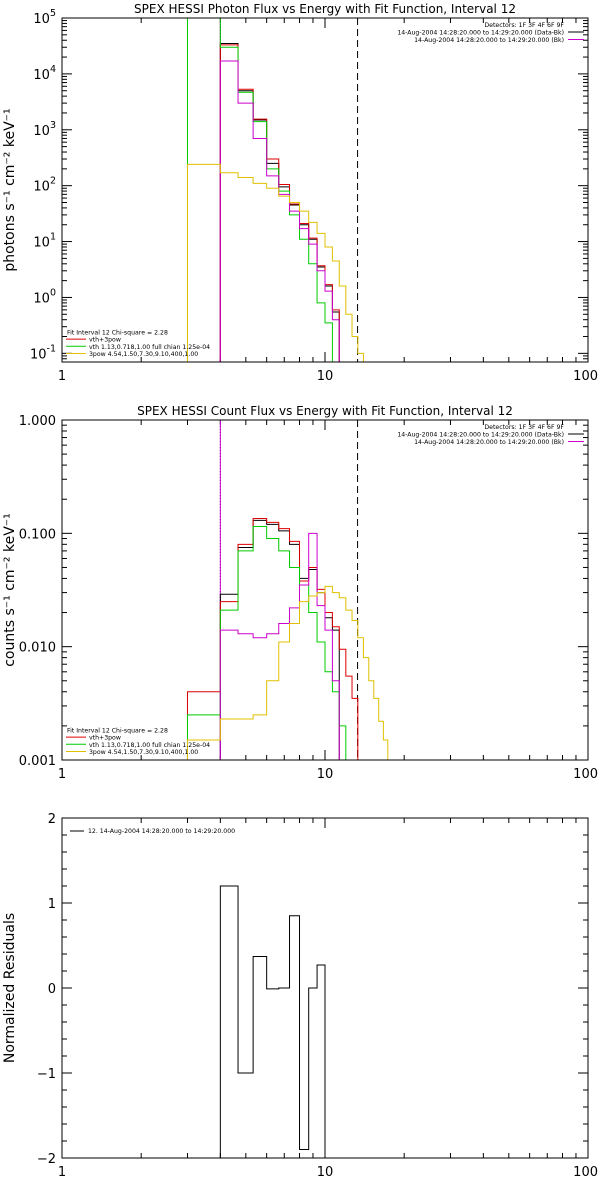 This screenshot has height=1204, width=600. I want to click on y-tick-label: 0.010, so click(37, 648).